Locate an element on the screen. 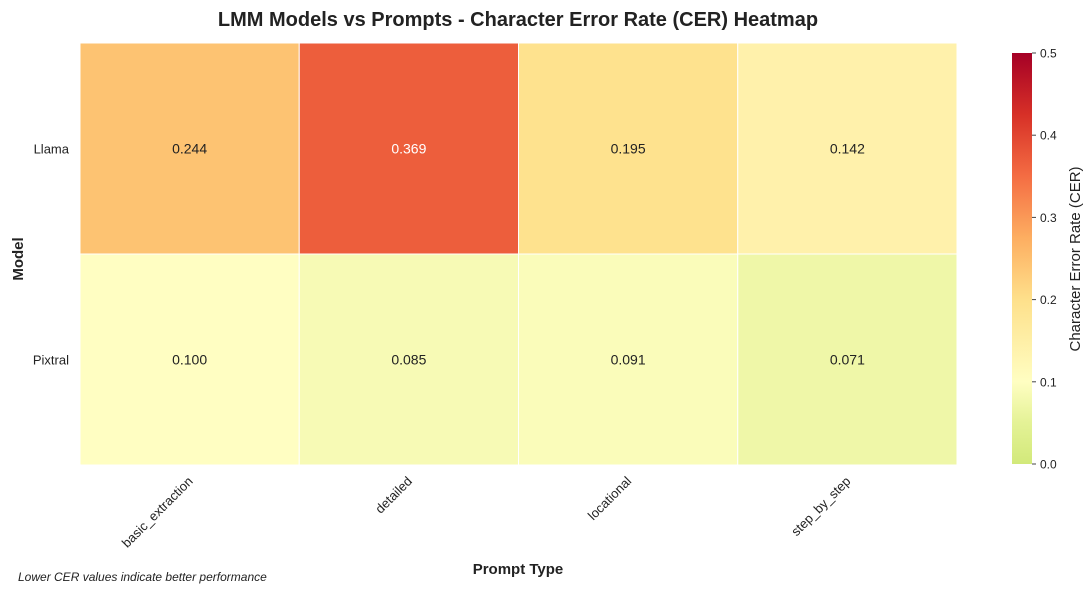 The height and width of the screenshot is (599, 1092). colorbar-ticks: 0.0 0.1 0.2 0.3 0.4 0.5 is located at coordinates (1044, 259).